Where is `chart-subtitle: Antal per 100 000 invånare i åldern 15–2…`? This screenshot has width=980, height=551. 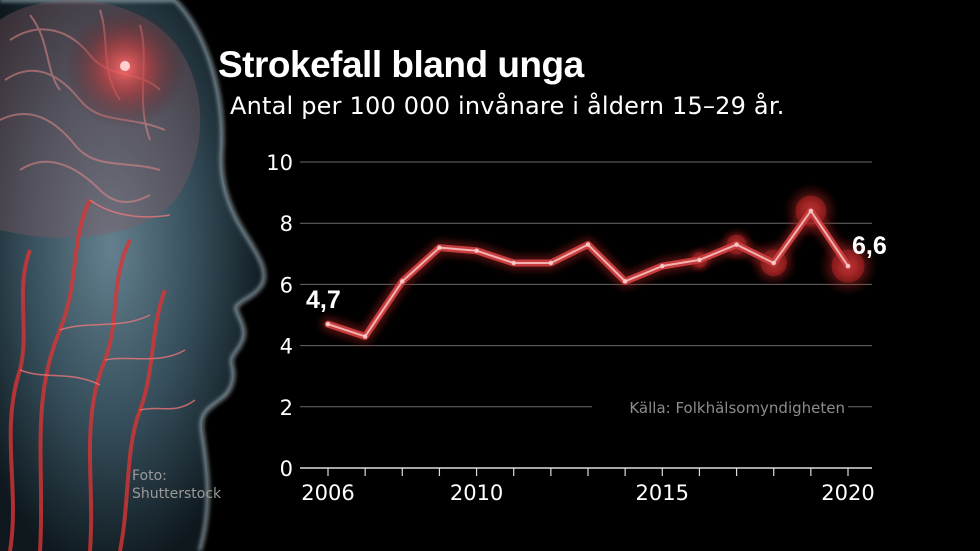 chart-subtitle: Antal per 100 000 invånare i åldern 15–2… is located at coordinates (507, 106).